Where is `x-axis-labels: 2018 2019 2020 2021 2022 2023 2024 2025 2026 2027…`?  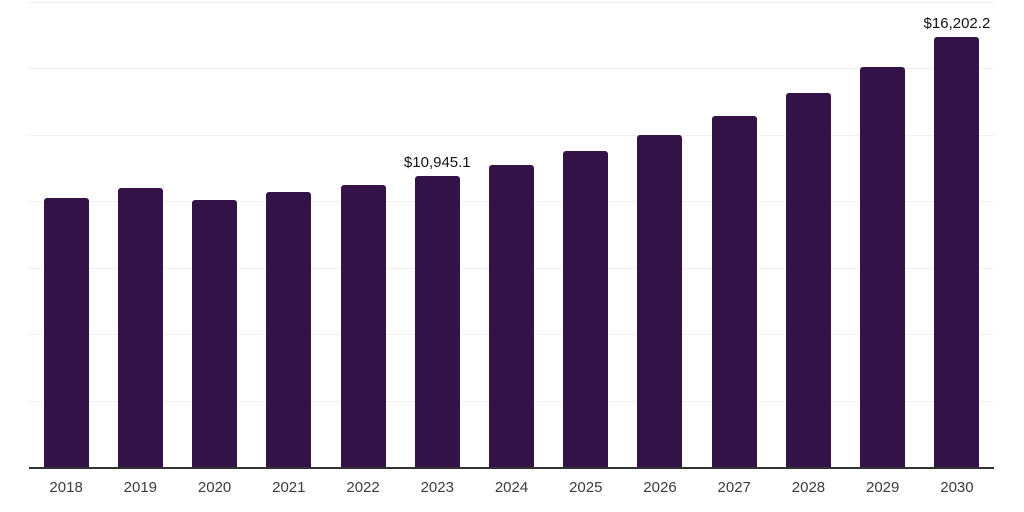
x-axis-labels: 2018 2019 2020 2021 2022 2023 2024 2025 2026 2027… is located at coordinates (511, 487).